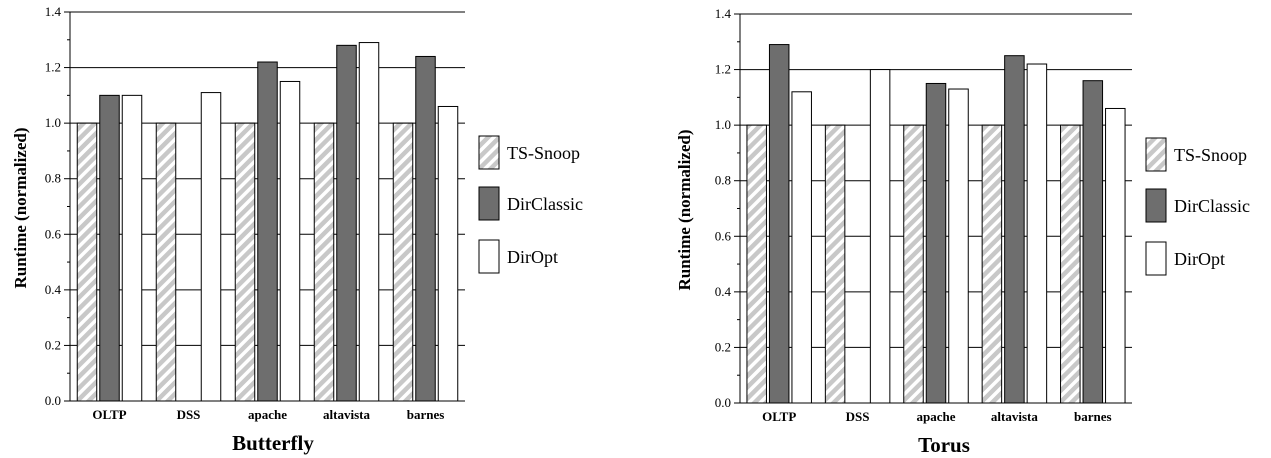  I want to click on butterfly-legend: TS-Snoop DirClassic DirOpt, so click(530, 204).